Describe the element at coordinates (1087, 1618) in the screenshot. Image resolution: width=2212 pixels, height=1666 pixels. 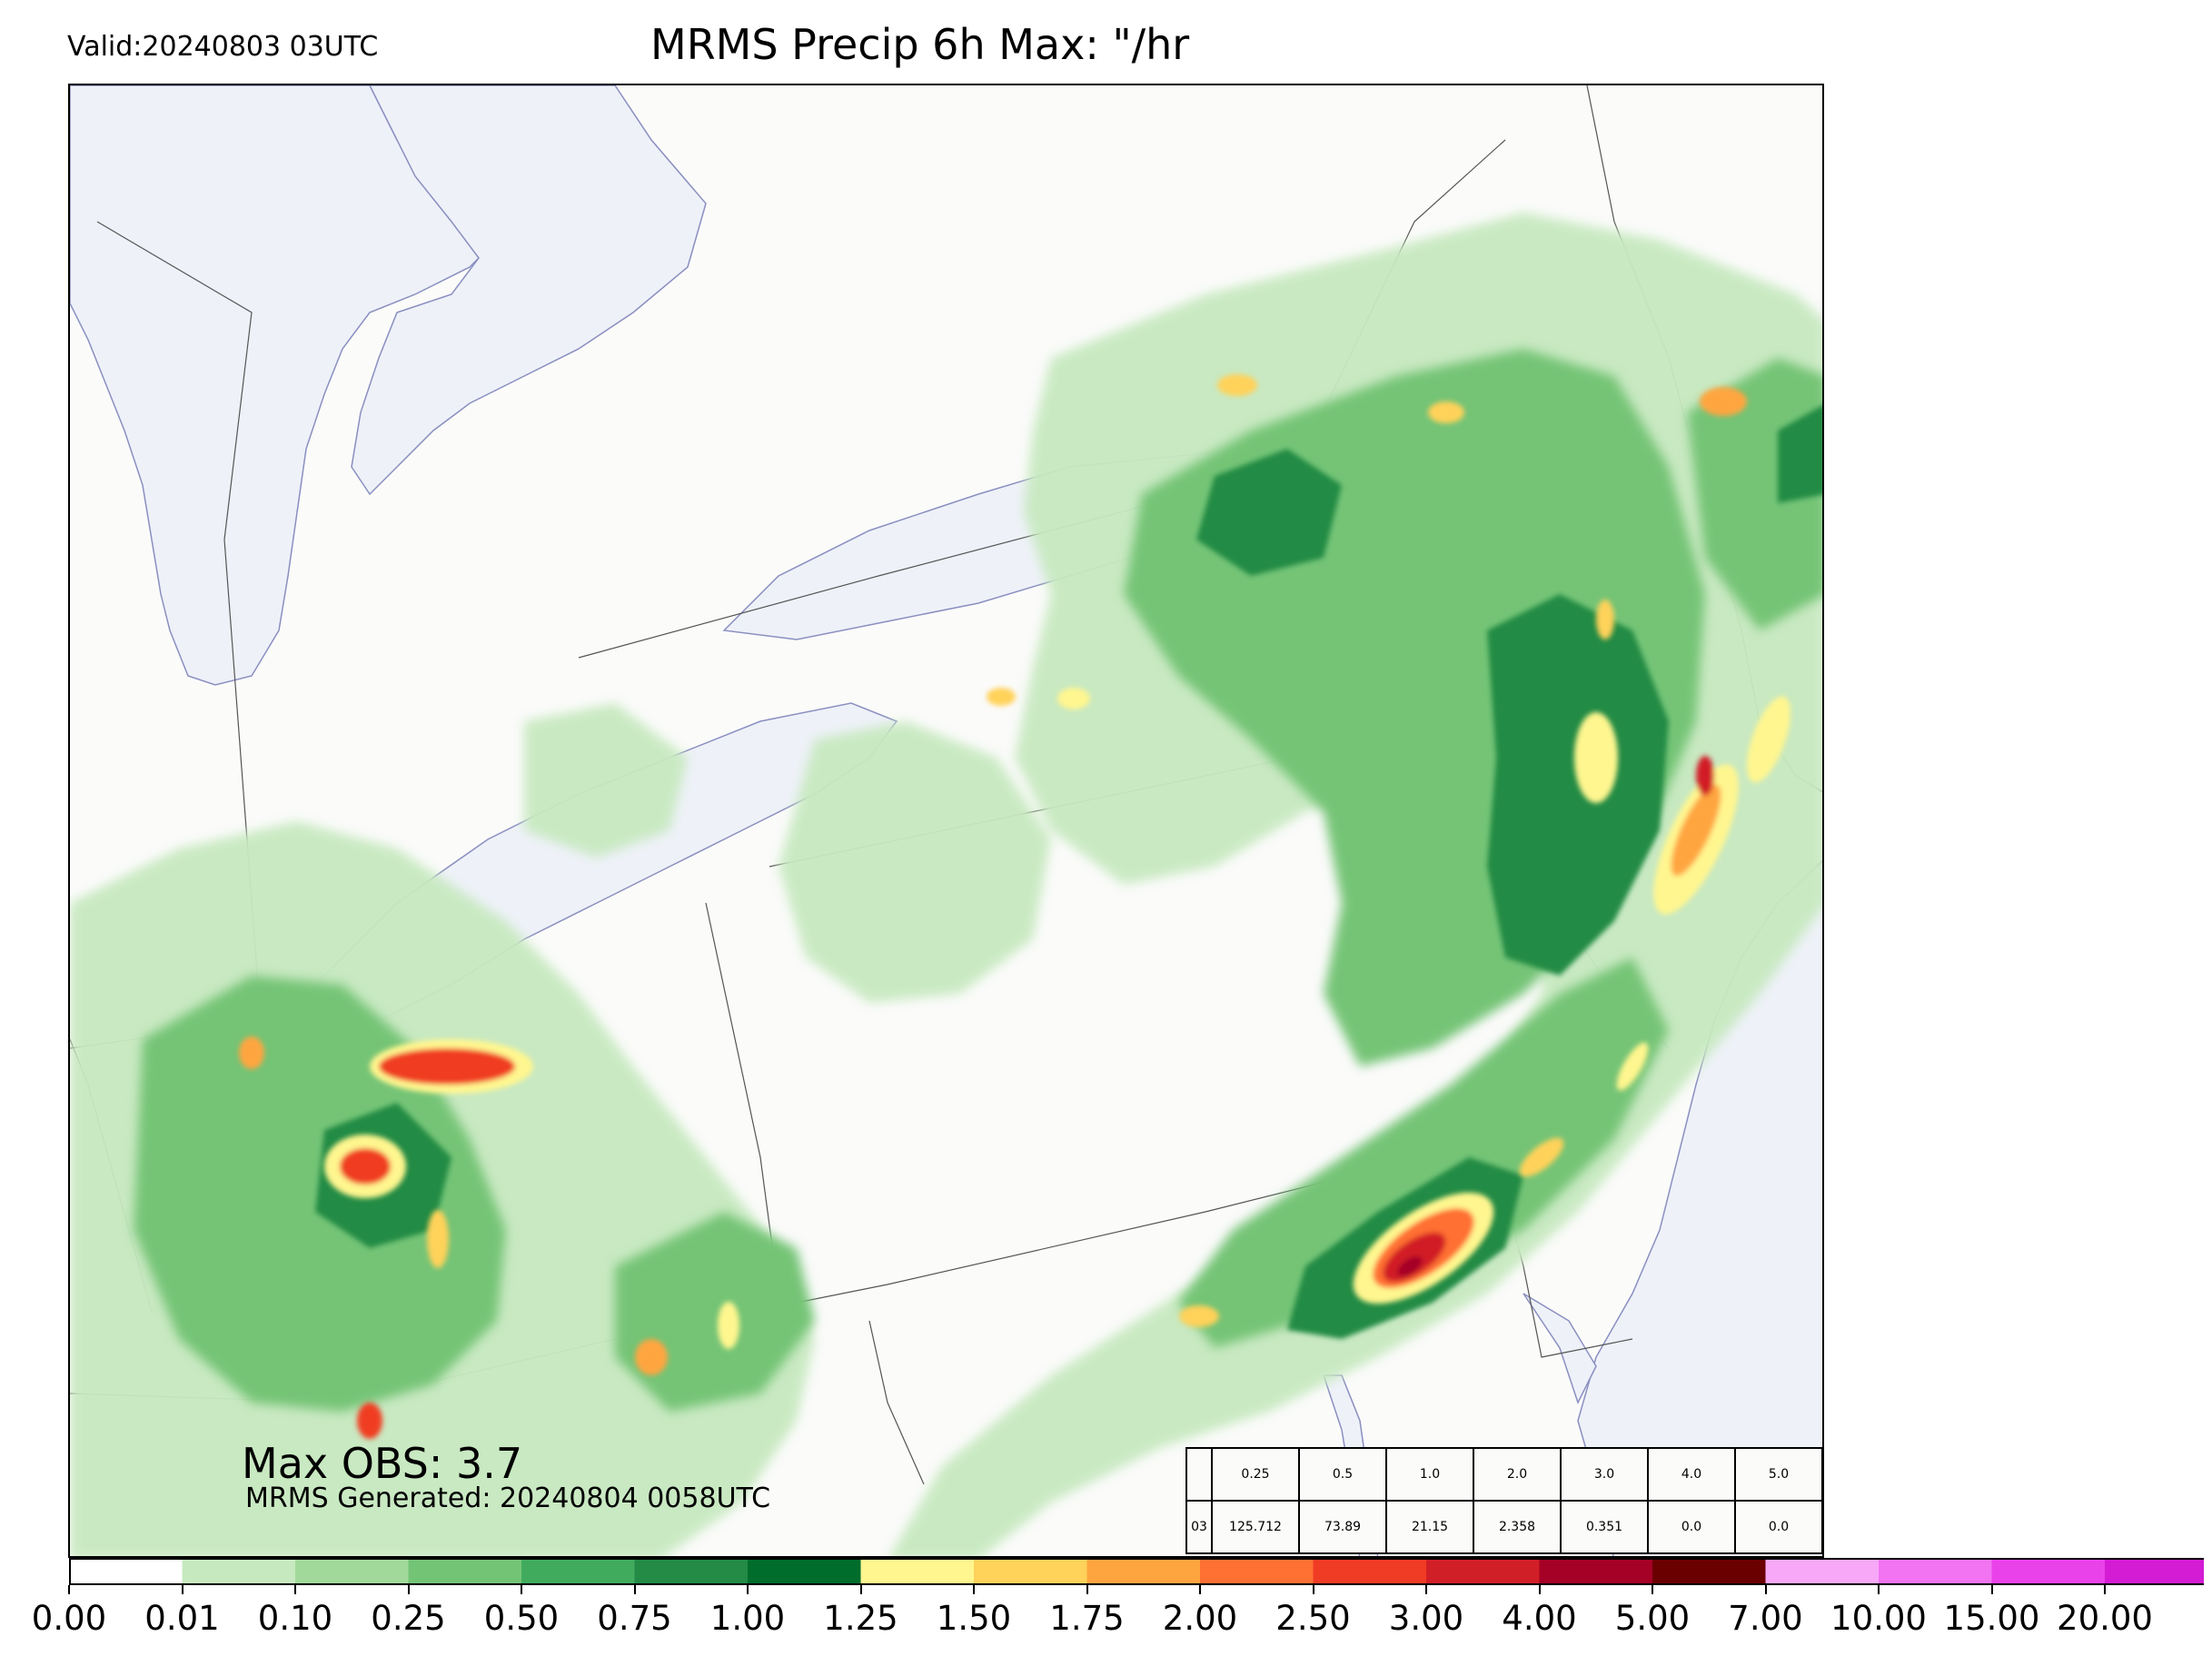
I see `colorbar-tick-label: 1.75` at that location.